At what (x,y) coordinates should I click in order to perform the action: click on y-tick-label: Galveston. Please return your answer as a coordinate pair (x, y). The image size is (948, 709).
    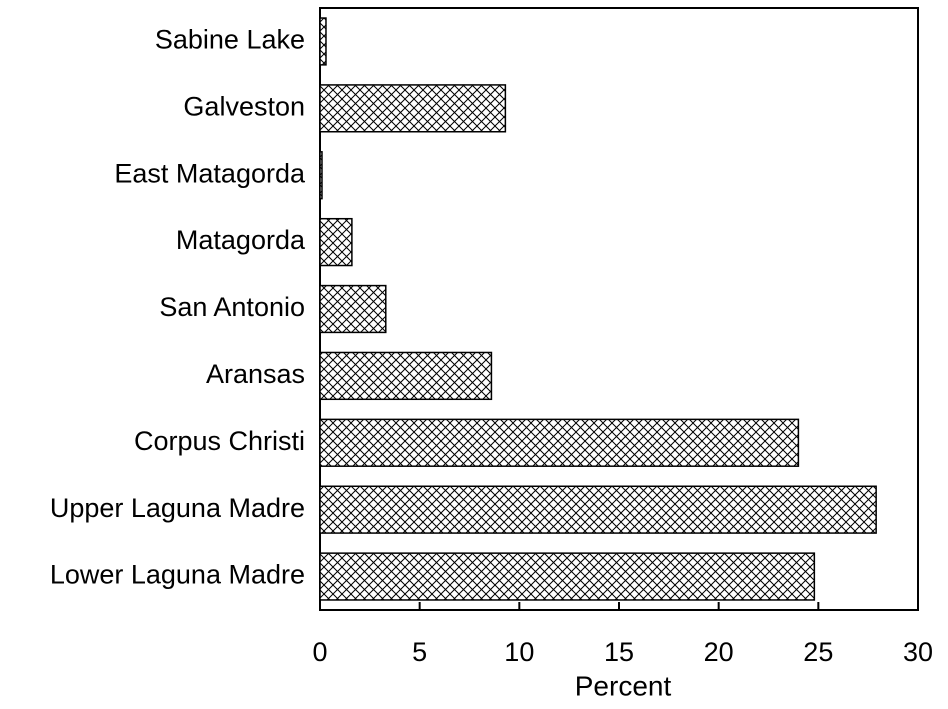
    Looking at the image, I should click on (244, 106).